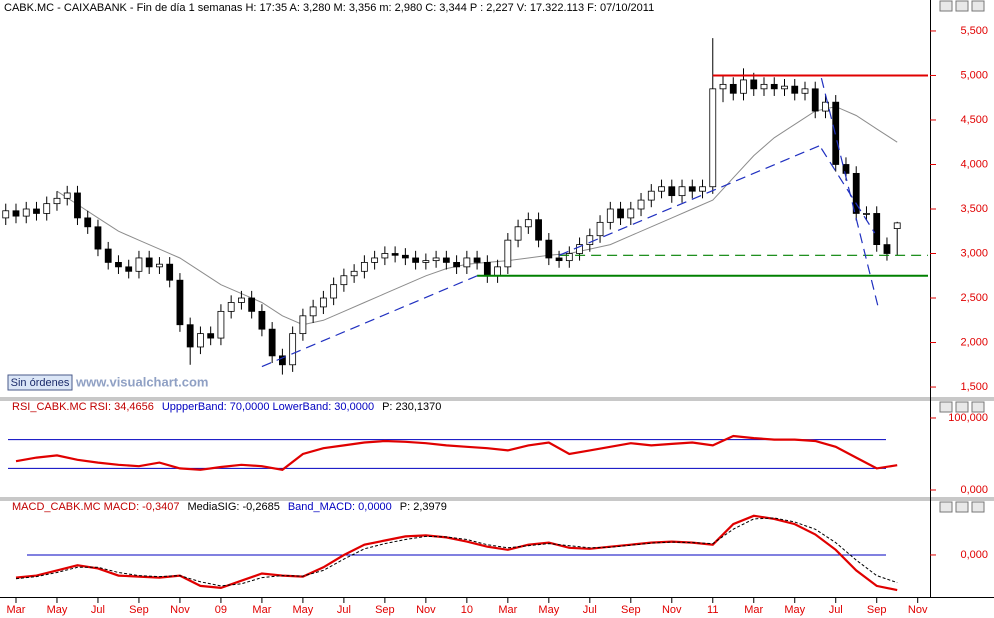  Describe the element at coordinates (962, 256) in the screenshot. I see `window-buttons` at that location.